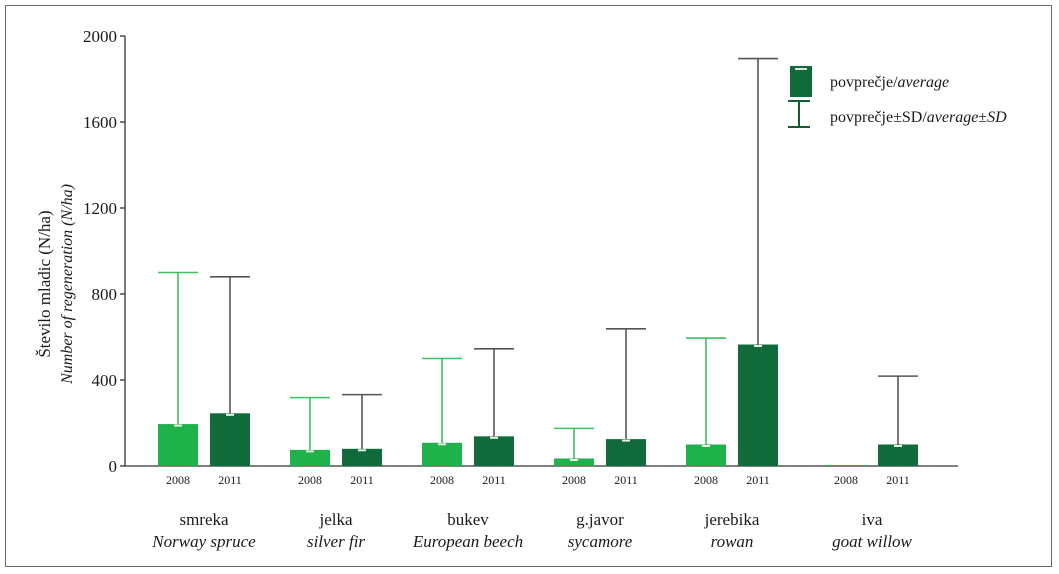  I want to click on category-label-en: Norway spruce, so click(203, 541).